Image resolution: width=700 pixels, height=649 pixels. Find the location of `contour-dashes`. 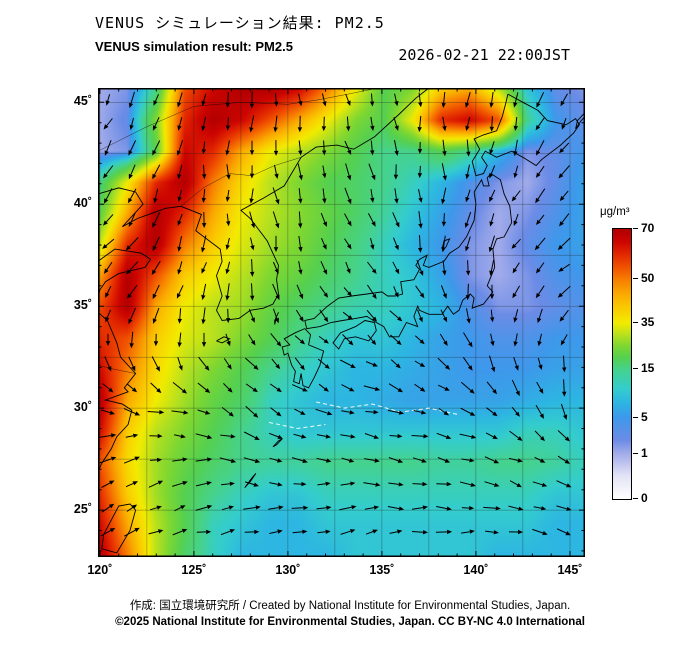

contour-dashes is located at coordinates (363, 415).